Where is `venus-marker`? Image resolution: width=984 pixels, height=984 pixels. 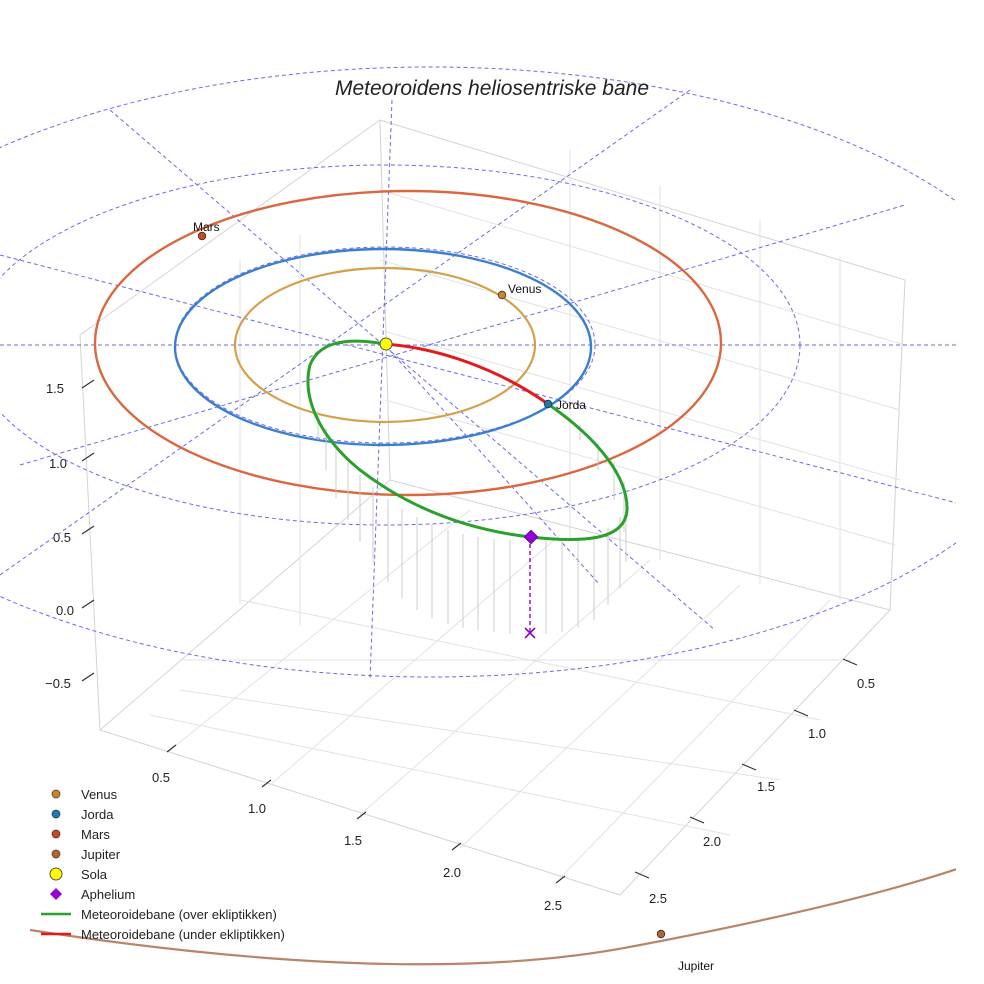 venus-marker is located at coordinates (502, 295).